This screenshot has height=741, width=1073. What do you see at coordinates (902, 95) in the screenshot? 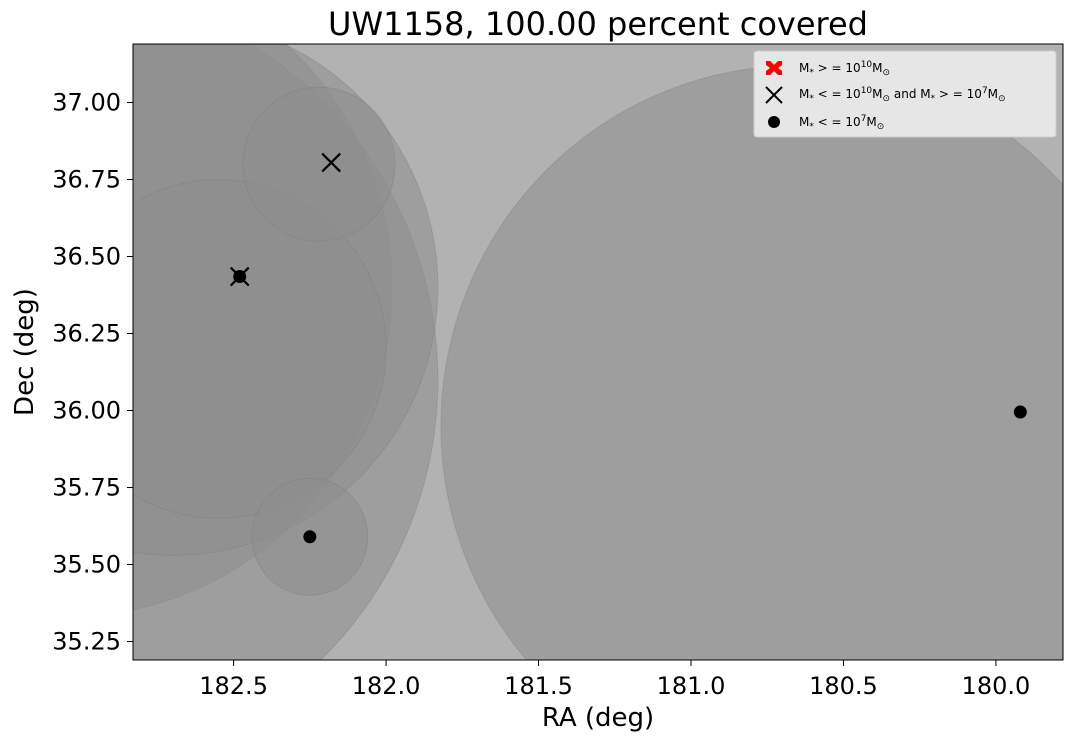
I see `legend-label-mid-mass: M* < = 1010M⊙ and M* > = 107M⊙` at bounding box center [902, 95].